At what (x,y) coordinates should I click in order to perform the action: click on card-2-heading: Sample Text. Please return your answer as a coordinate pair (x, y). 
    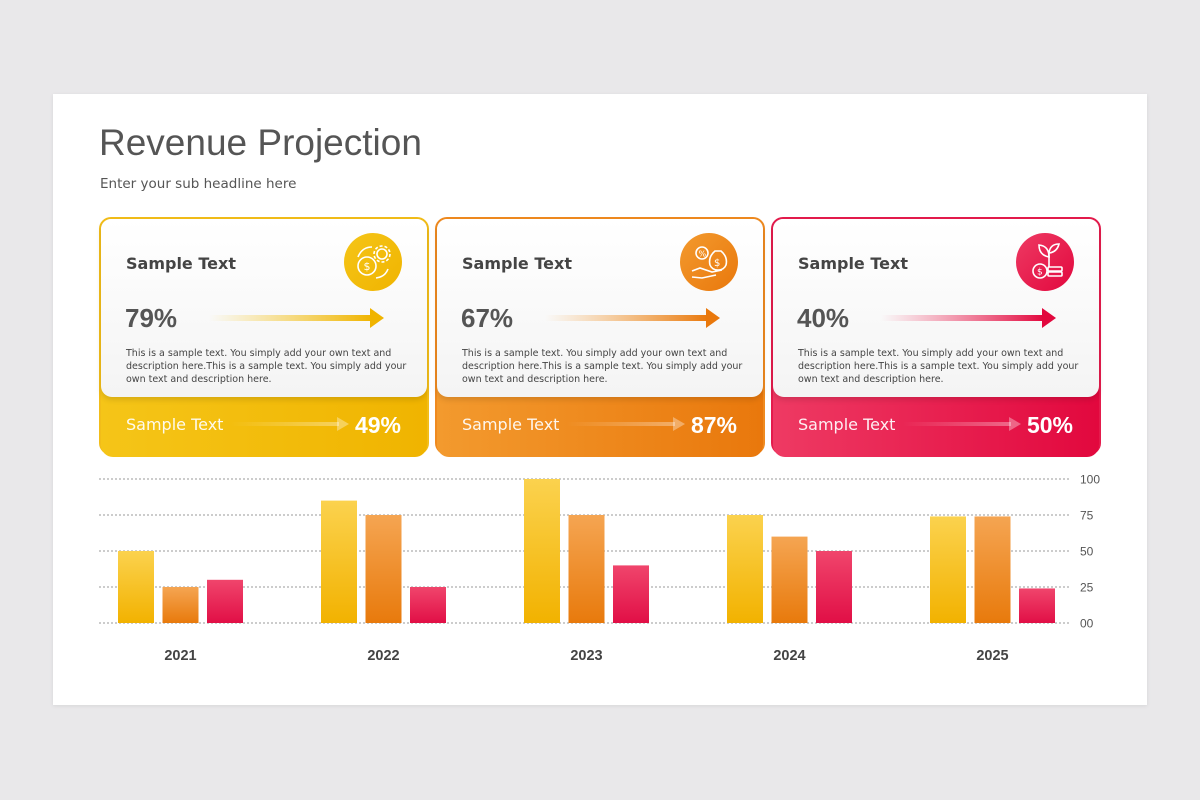
    Looking at the image, I should click on (517, 263).